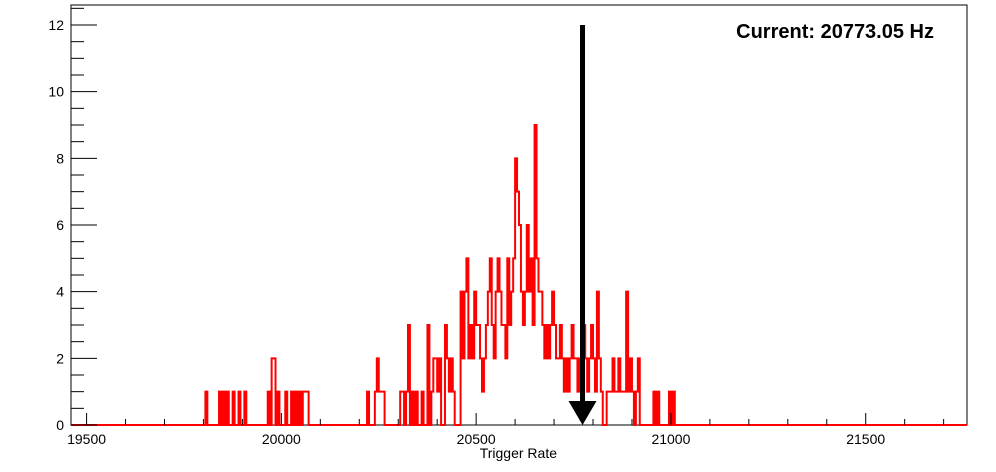 The width and height of the screenshot is (996, 472). What do you see at coordinates (60, 425) in the screenshot?
I see `y-tick-label: 0` at bounding box center [60, 425].